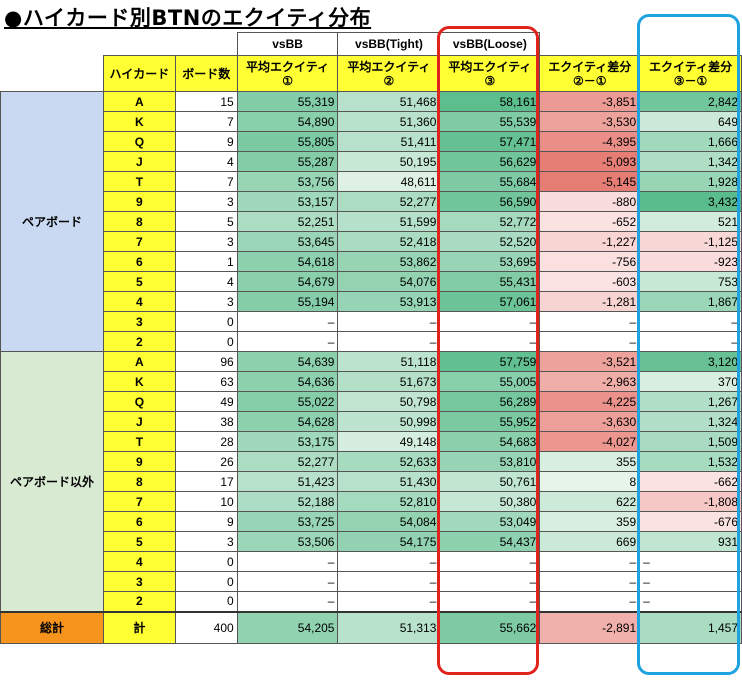  Describe the element at coordinates (690, 461) in the screenshot. I see `diff-cell: 1,532` at that location.